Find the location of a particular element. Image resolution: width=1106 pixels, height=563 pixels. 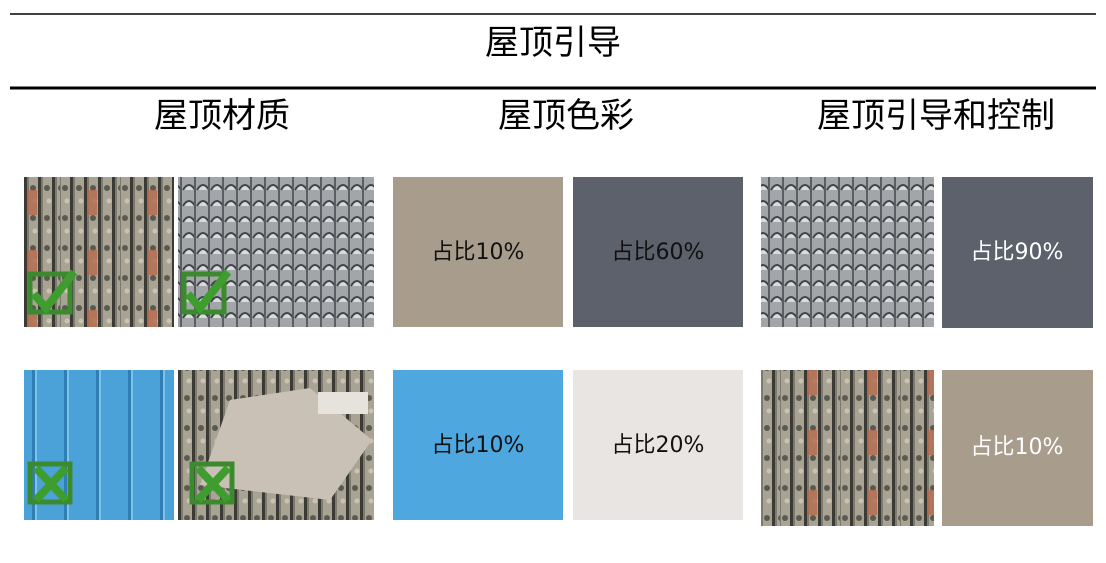

title: 屋顶引导 is located at coordinates (553, 43).